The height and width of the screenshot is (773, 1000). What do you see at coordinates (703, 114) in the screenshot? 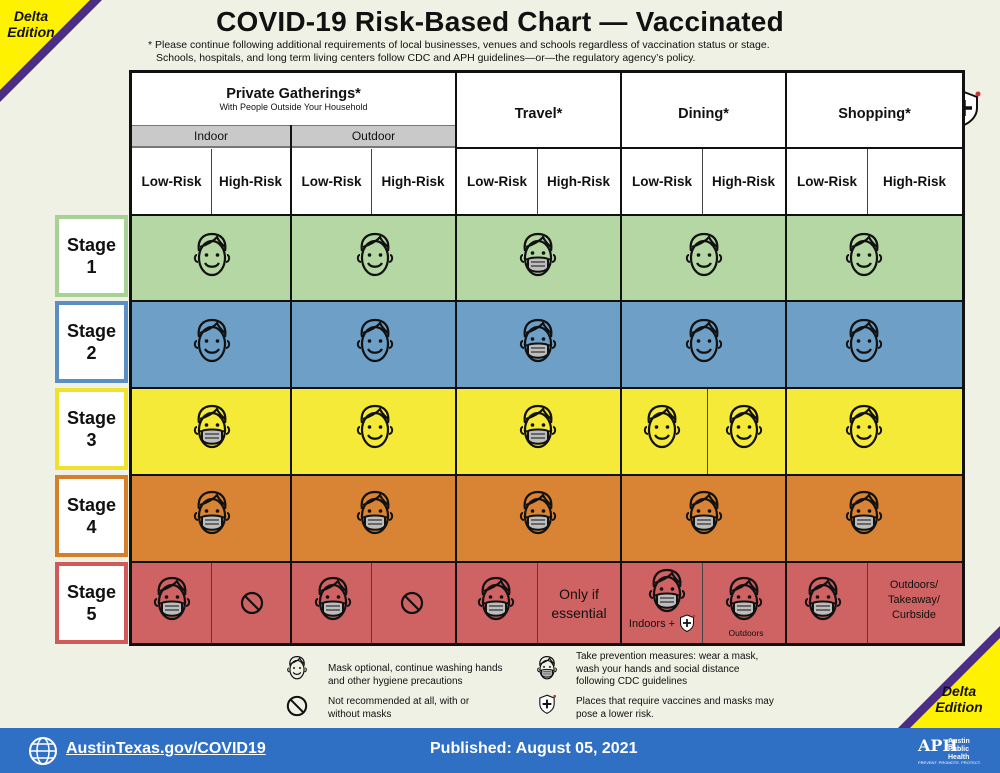
I see `dining-header: Dining*` at bounding box center [703, 114].